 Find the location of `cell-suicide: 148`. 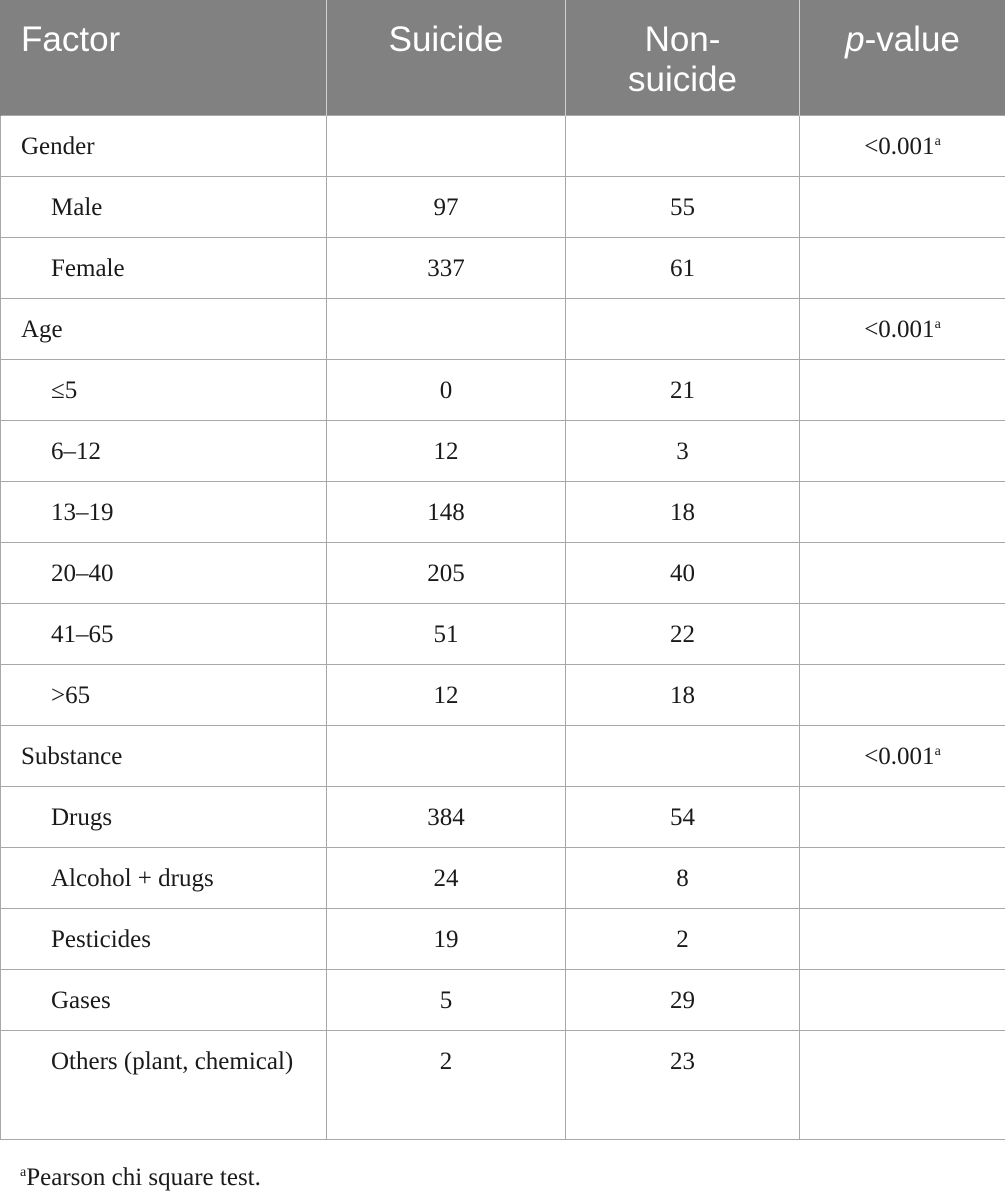

cell-suicide: 148 is located at coordinates (446, 511).